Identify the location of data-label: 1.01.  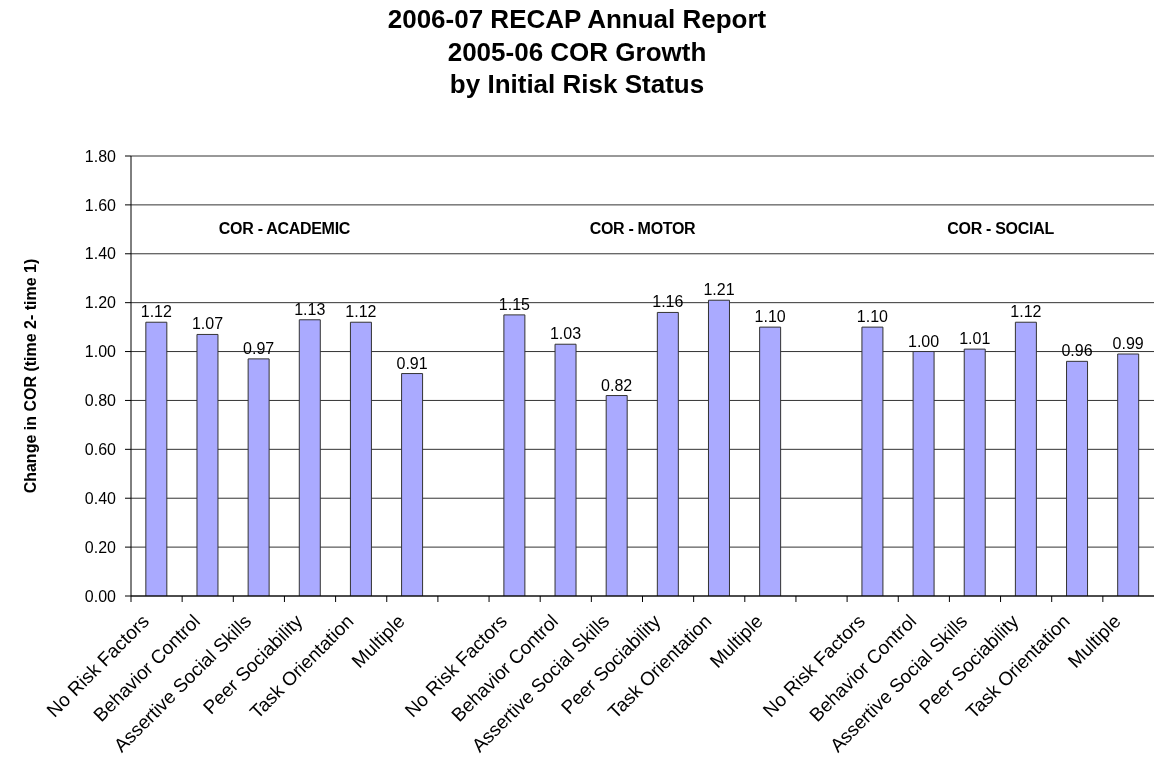
(975, 339).